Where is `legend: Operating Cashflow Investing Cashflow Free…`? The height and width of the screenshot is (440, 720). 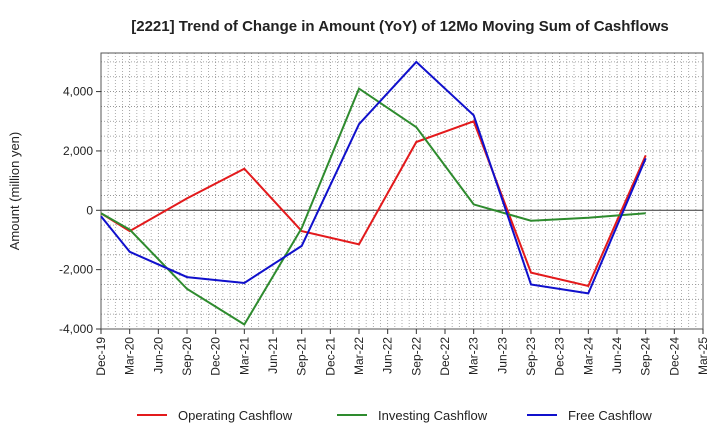
legend: Operating Cashflow Investing Cashflow Free… is located at coordinates (394, 415).